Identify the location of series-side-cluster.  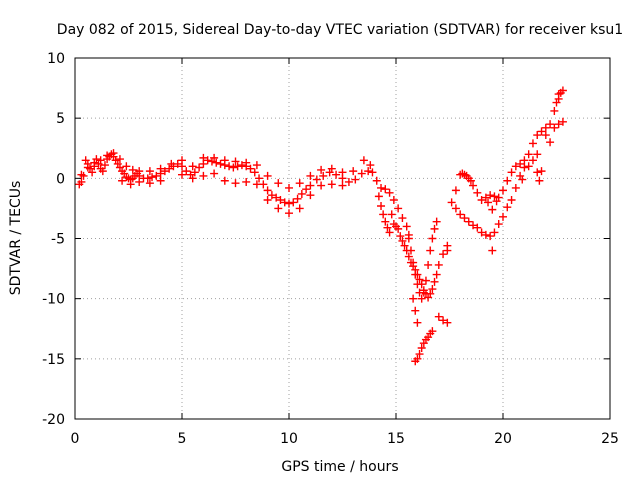
(512, 150).